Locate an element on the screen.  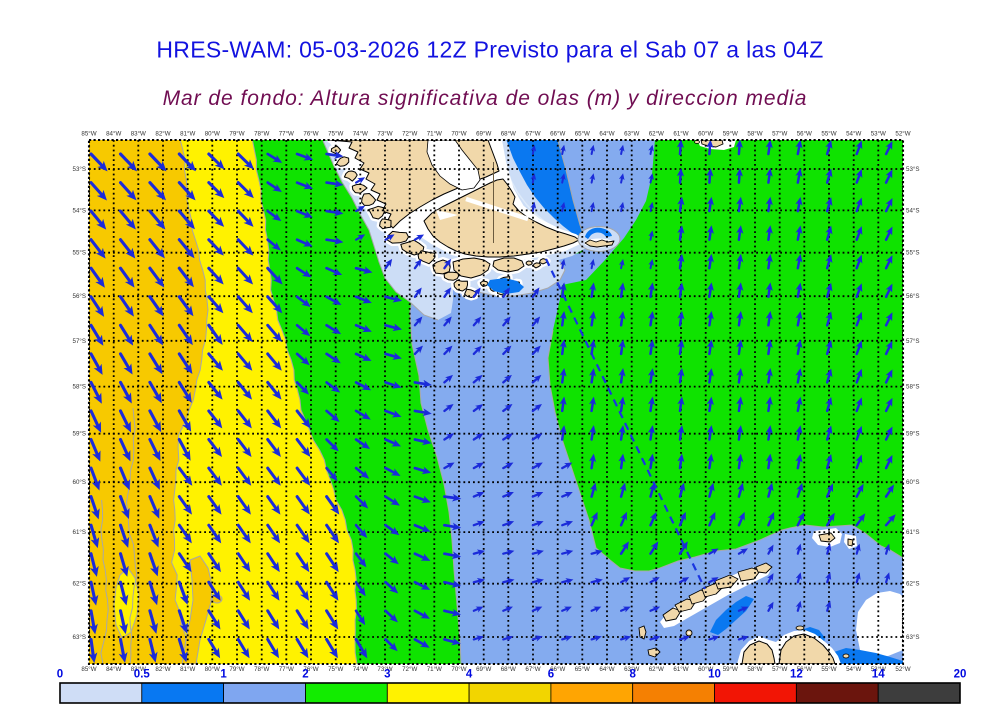
svg-text: 10 is located at coordinates (714, 675).